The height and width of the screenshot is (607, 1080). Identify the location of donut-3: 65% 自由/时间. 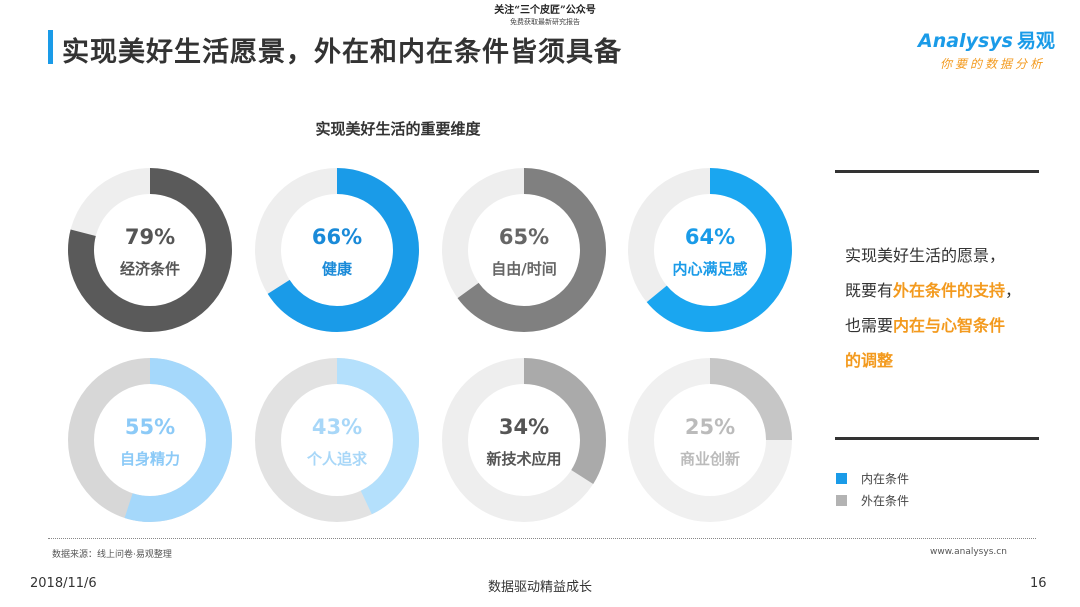
(524, 250).